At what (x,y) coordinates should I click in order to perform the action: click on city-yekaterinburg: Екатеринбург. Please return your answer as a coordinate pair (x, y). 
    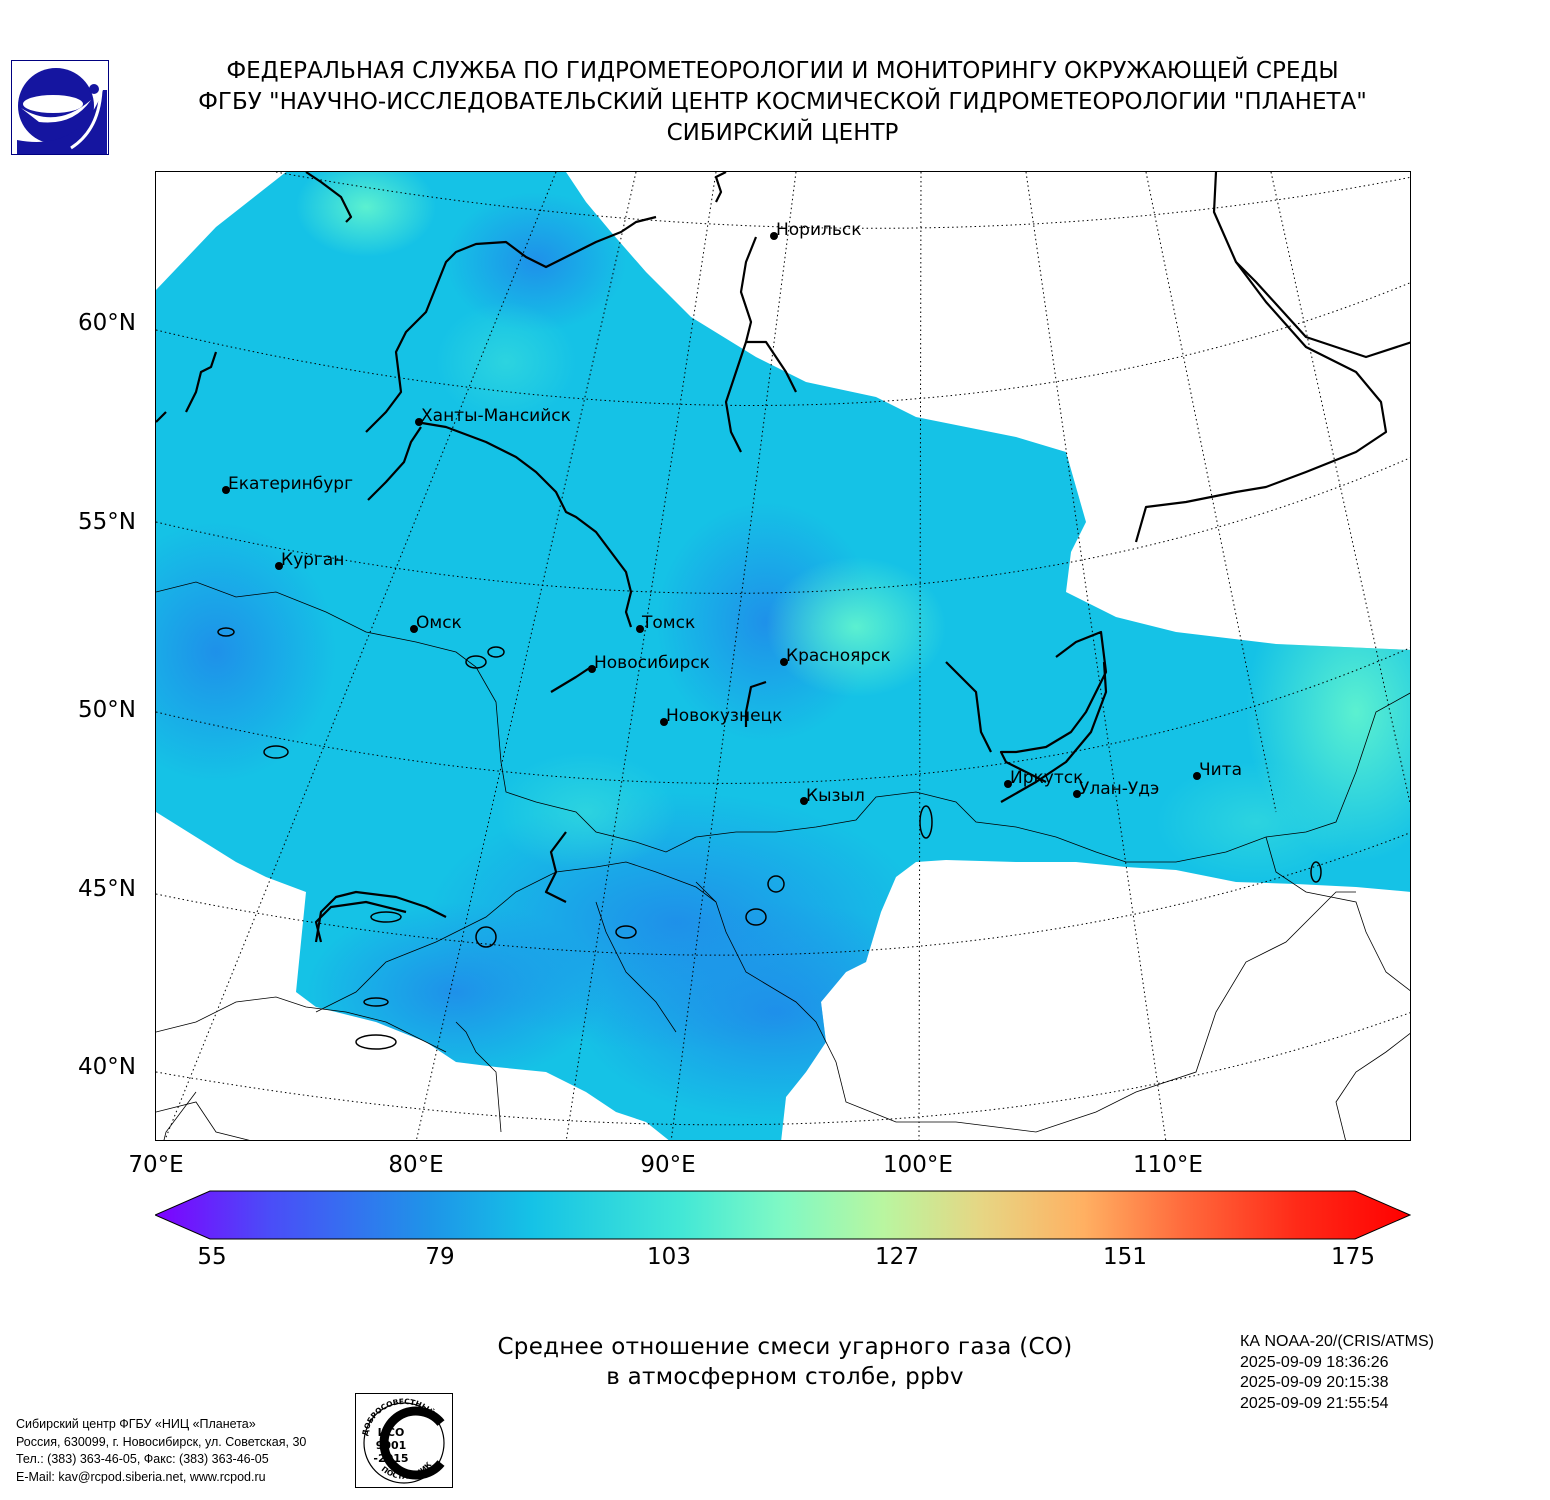
    Looking at the image, I should click on (287, 484).